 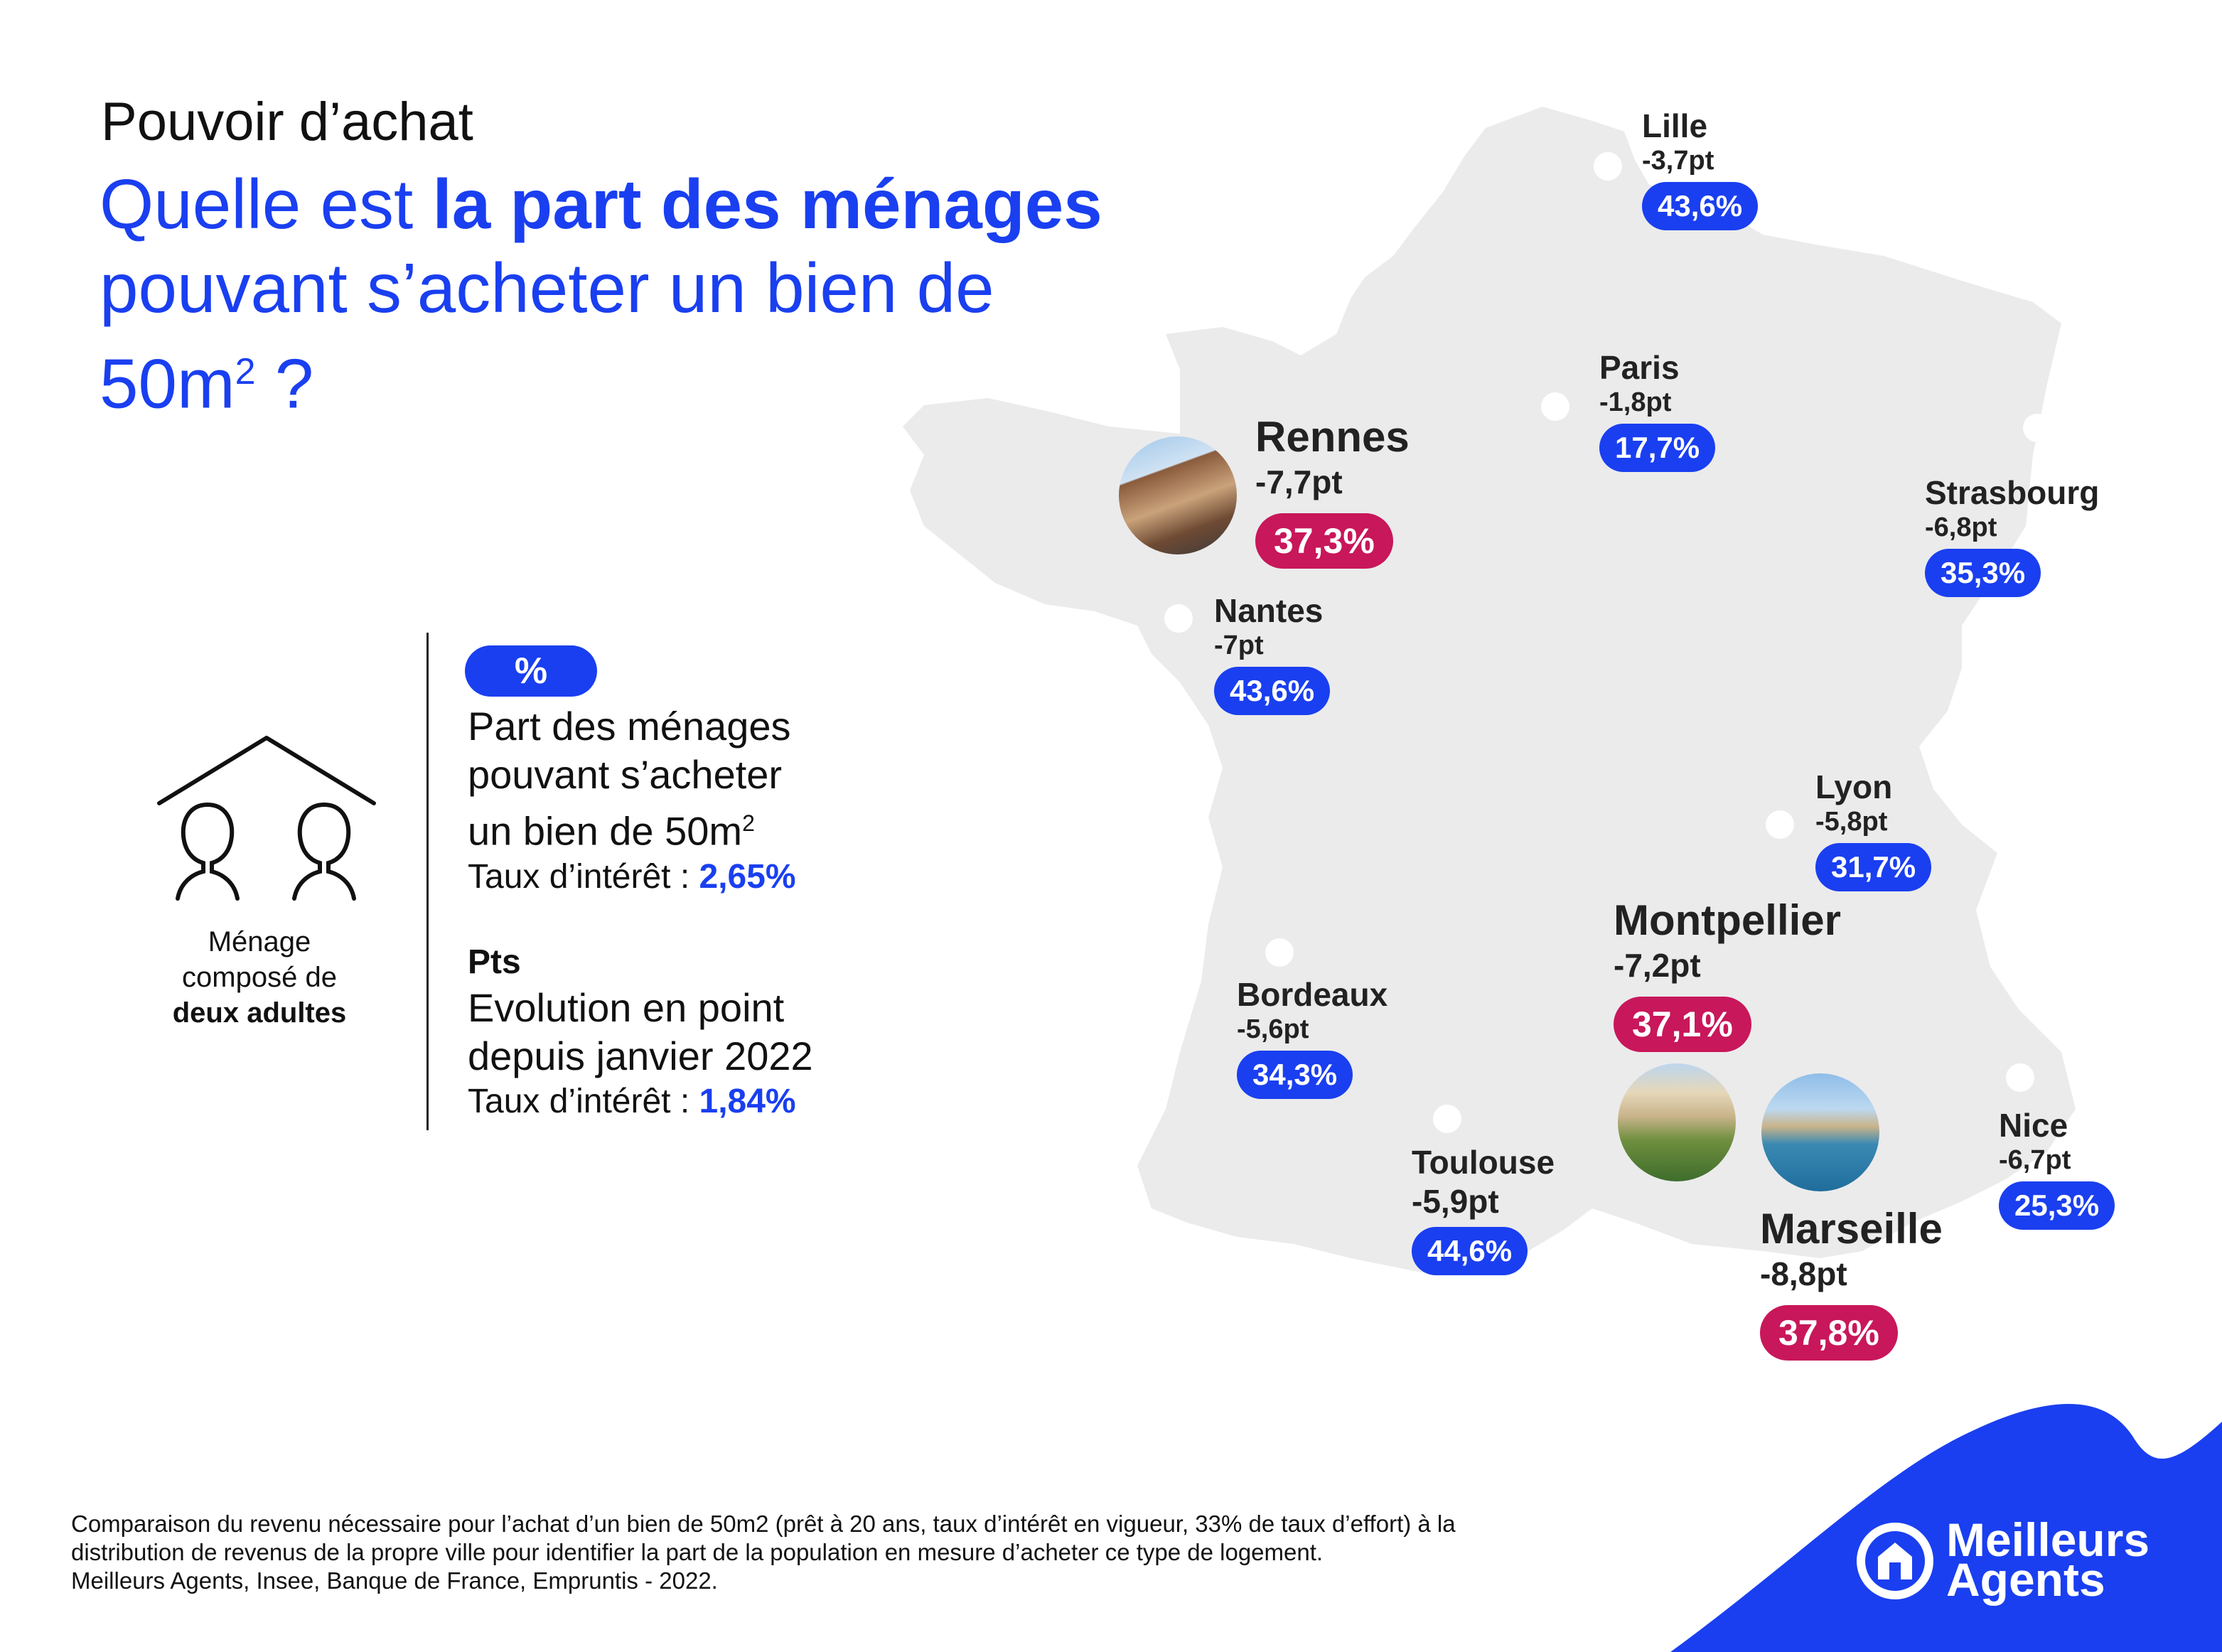 I want to click on pts-desc-line1: Evolution en point, so click(x=626, y=1007).